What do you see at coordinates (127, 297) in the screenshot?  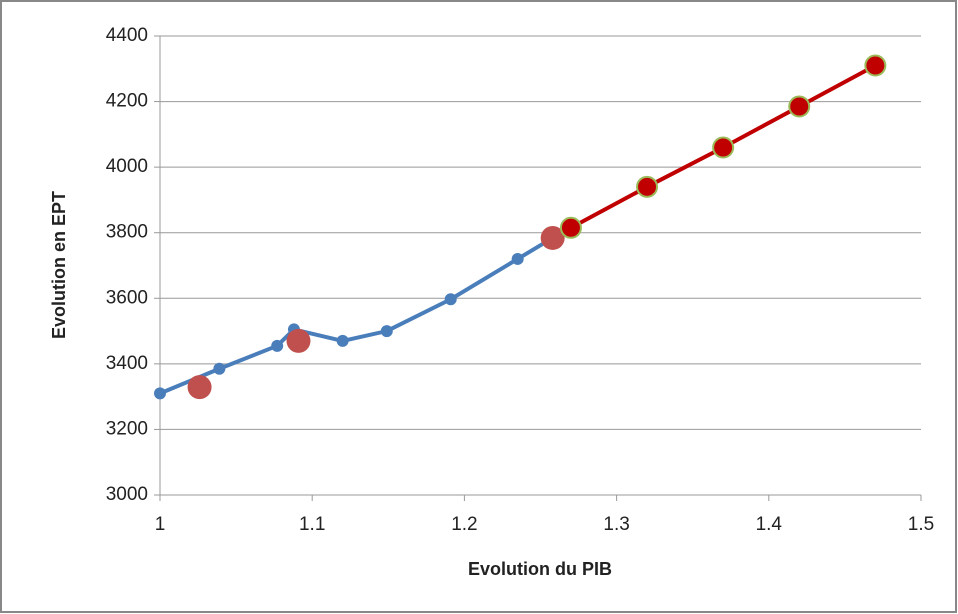 I see `y-tick-label: 3600` at bounding box center [127, 297].